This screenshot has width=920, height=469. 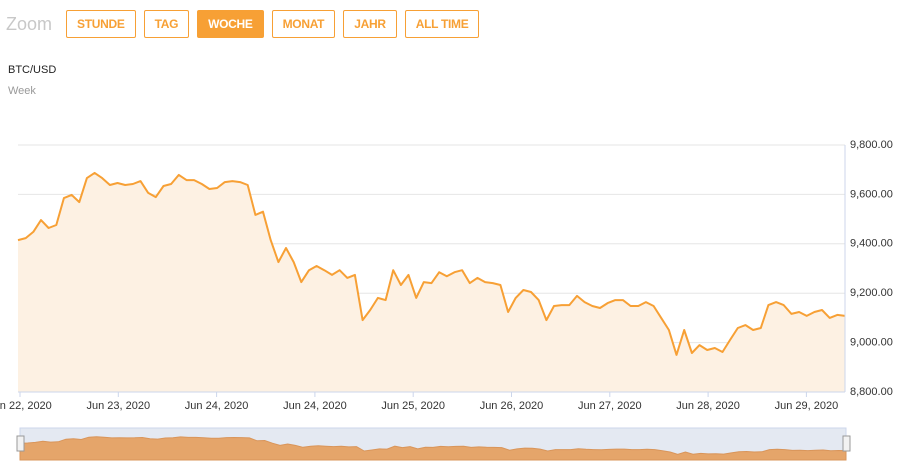 What do you see at coordinates (303, 24) in the screenshot?
I see `zoom-button: MONAT` at bounding box center [303, 24].